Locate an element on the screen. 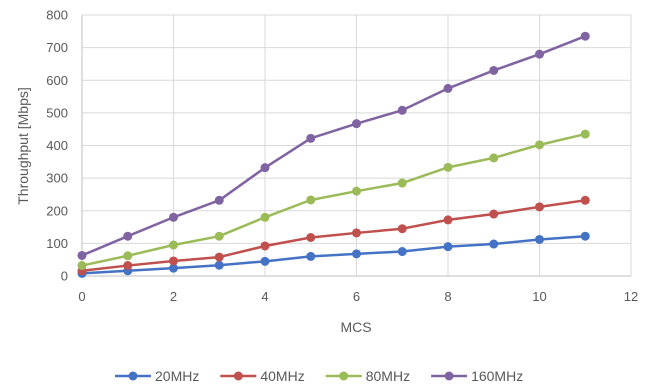  x-tick-label: 10 is located at coordinates (539, 296).